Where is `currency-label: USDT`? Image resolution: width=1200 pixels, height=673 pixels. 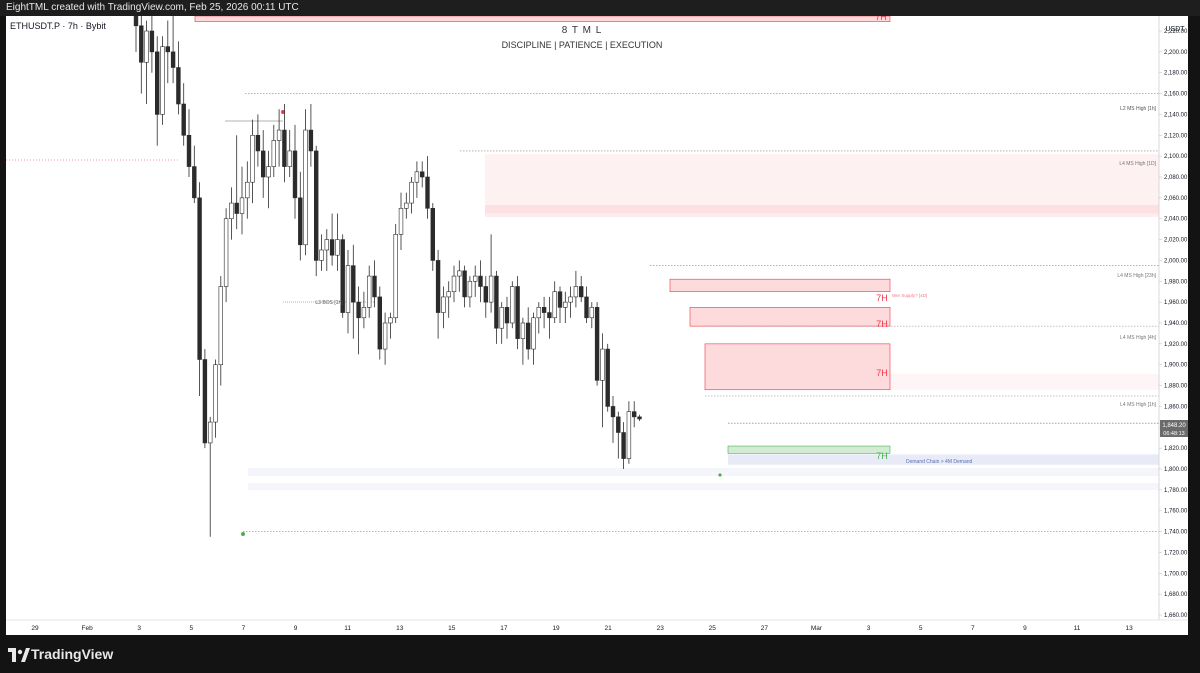
currency-label: USDT is located at coordinates (1175, 29).